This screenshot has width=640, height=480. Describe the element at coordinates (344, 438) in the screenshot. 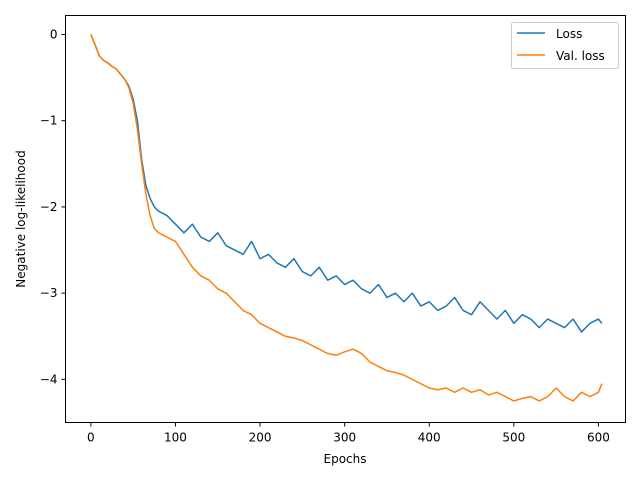

I see `x-tick-label: 300` at that location.